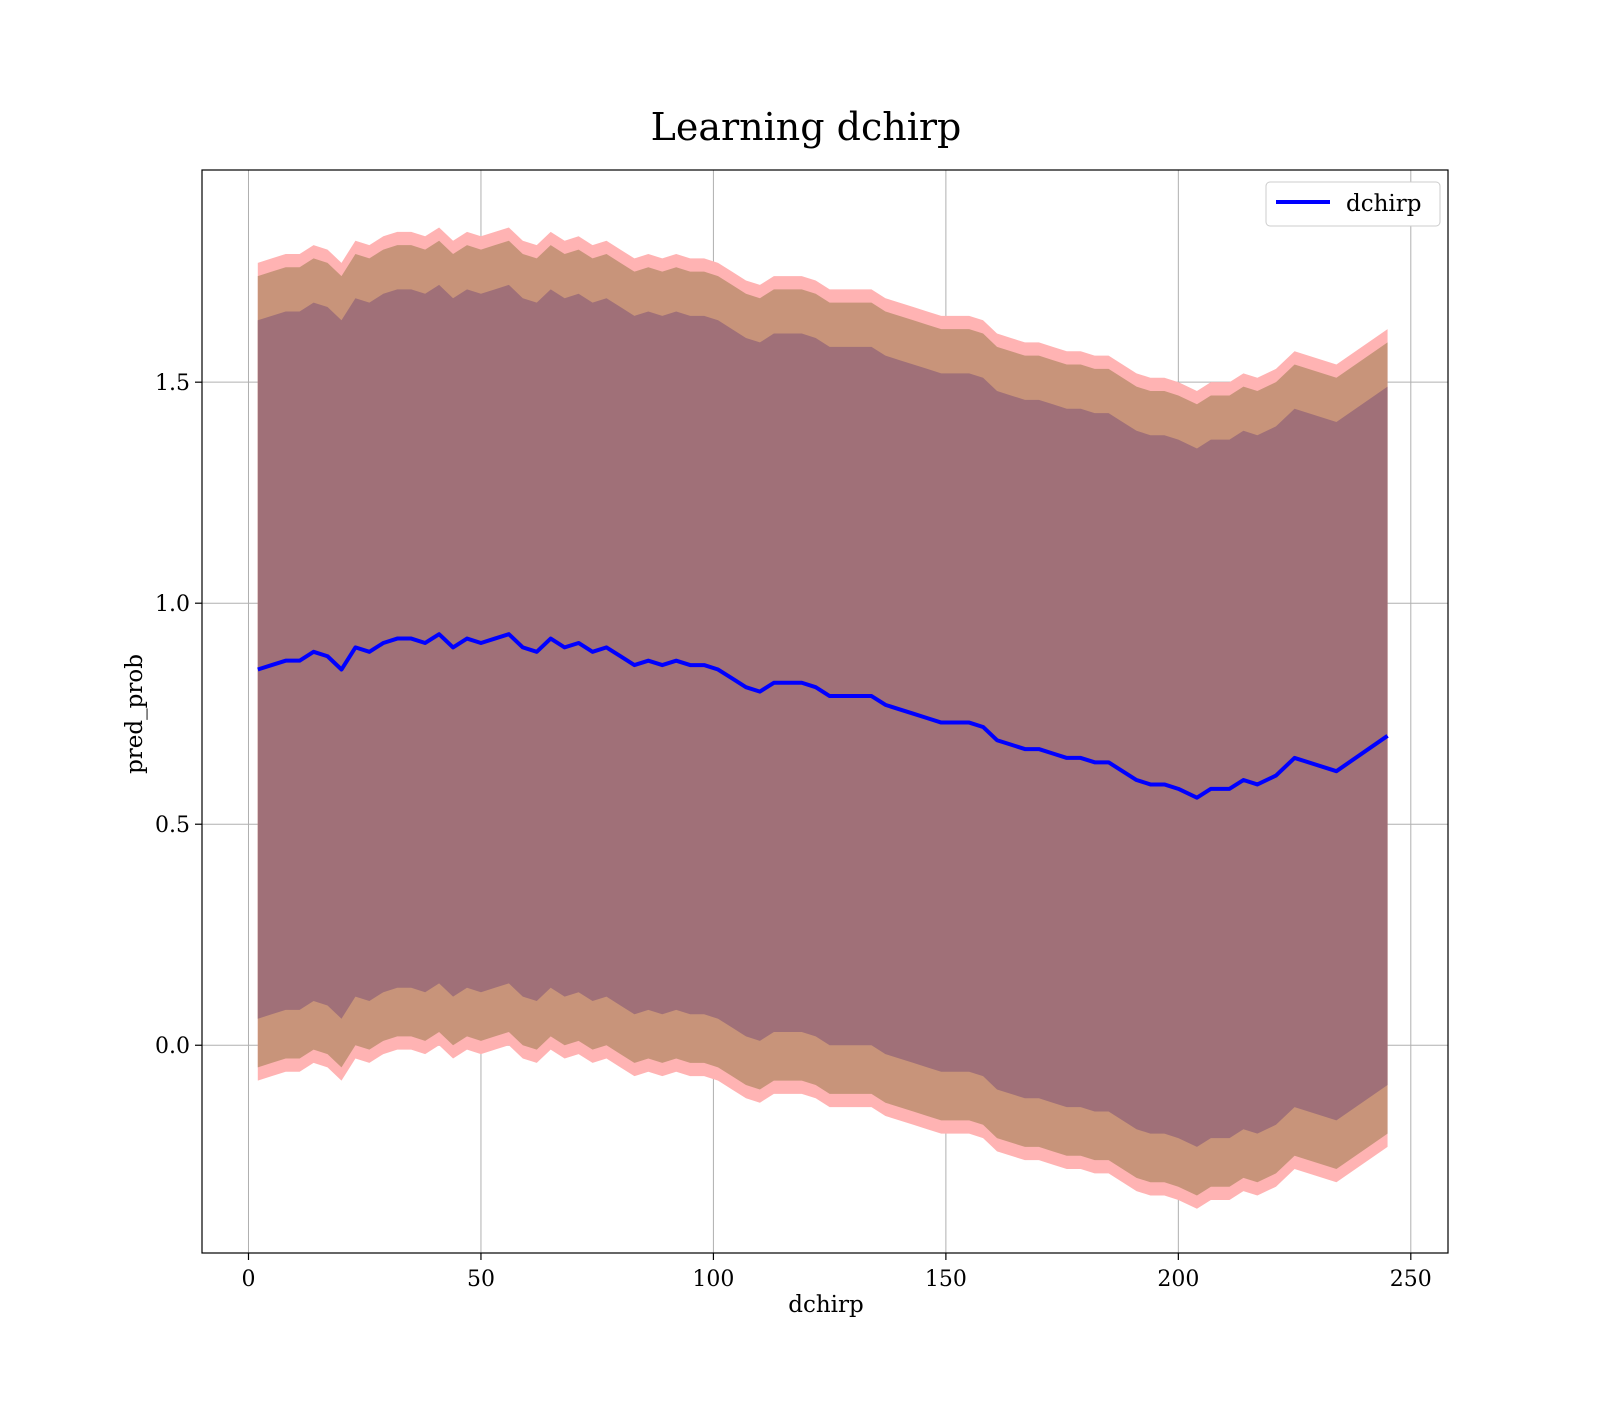  Describe the element at coordinates (806, 127) in the screenshot. I see `chart-title: Learning dchirp` at that location.